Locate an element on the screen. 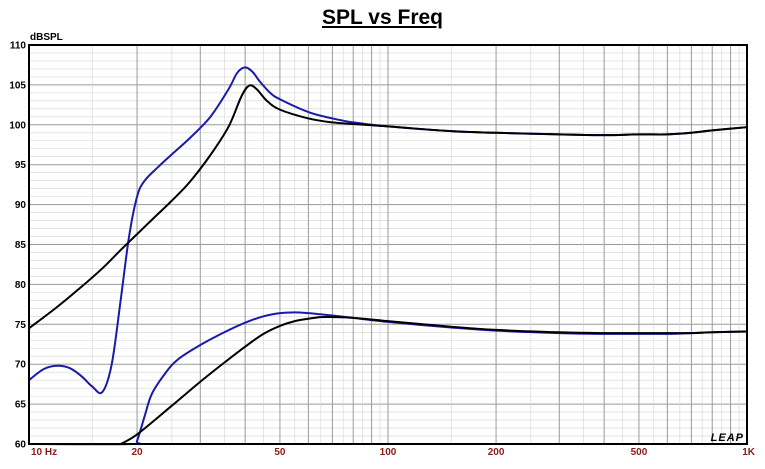 This screenshot has width=765, height=469. y-tick-label: 95 is located at coordinates (21, 165).